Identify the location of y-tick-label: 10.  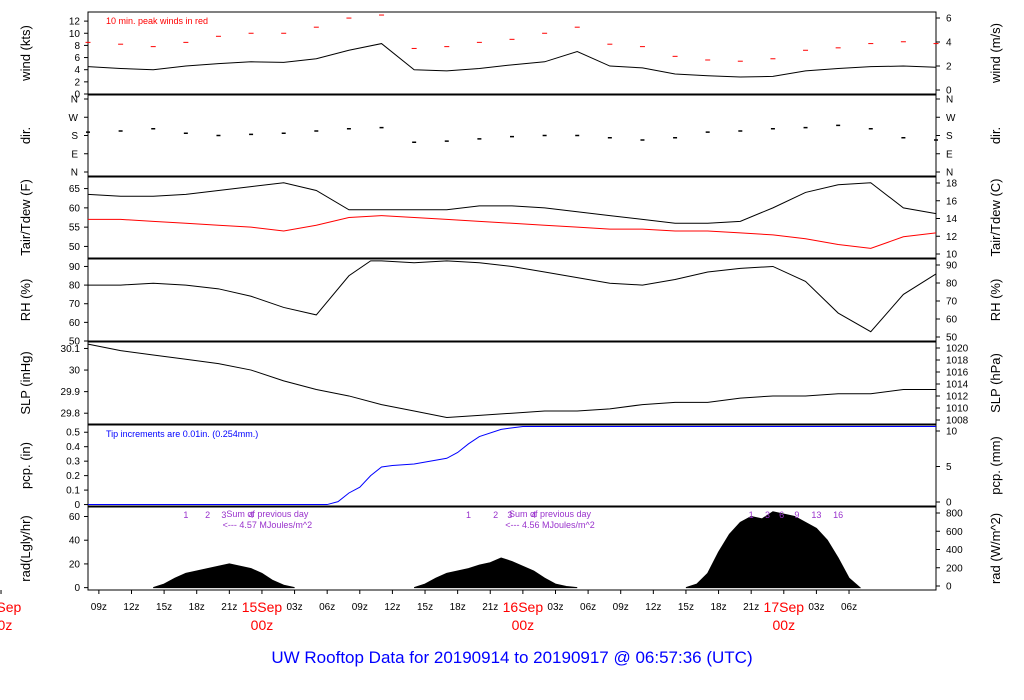
(75, 34).